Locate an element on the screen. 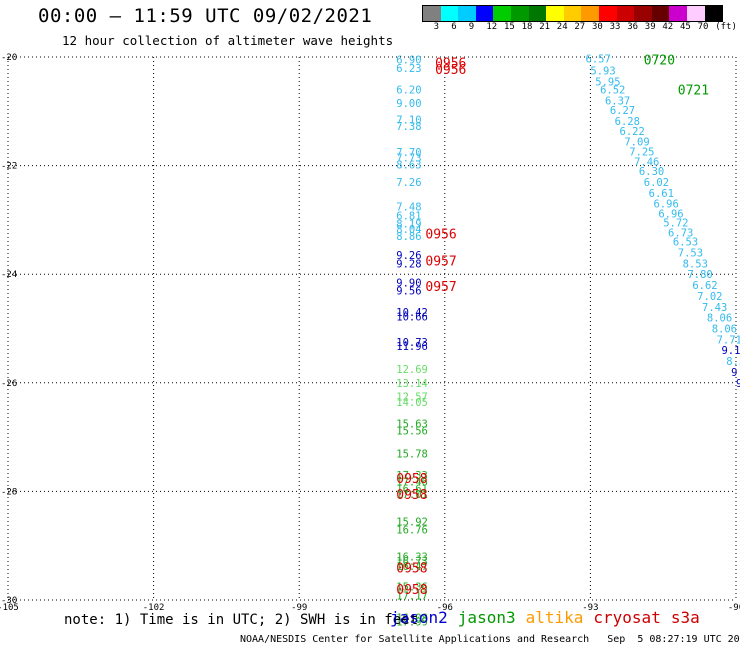 The image size is (740, 650). data-point-label: 9.28 is located at coordinates (408, 264).